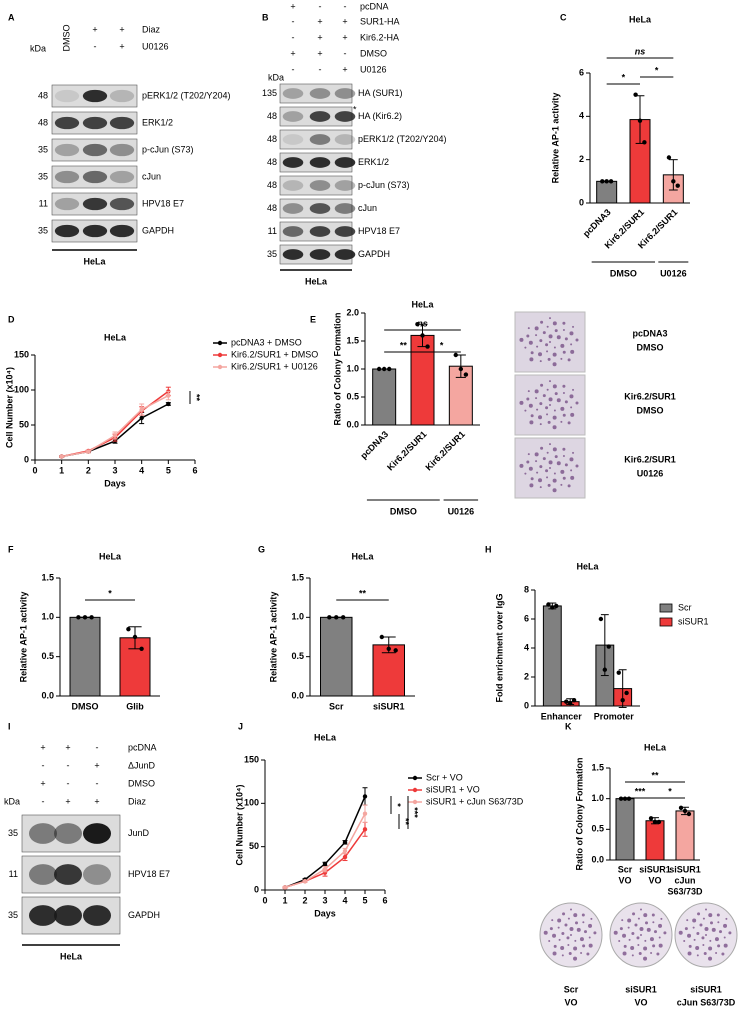 This screenshot has width=742, height=1020. I want to click on y-tick-label: 50, so click(24, 424).